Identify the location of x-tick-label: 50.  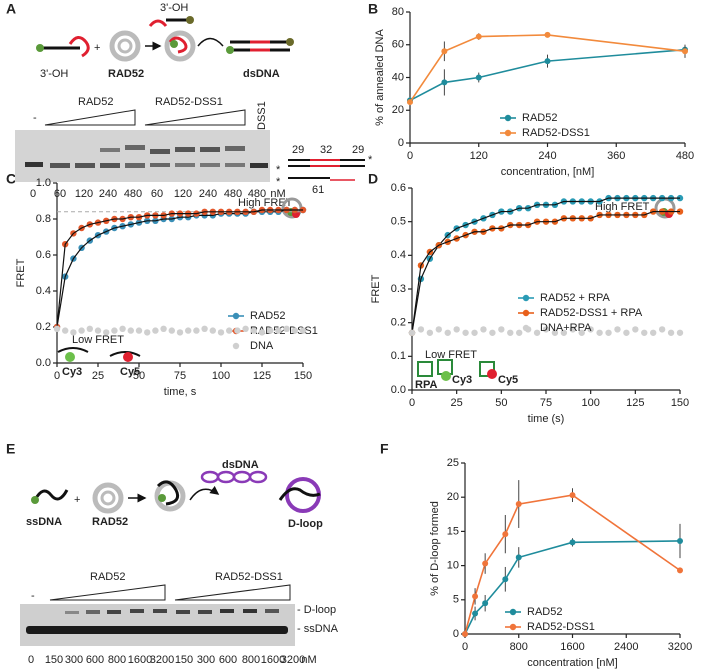
(501, 403).